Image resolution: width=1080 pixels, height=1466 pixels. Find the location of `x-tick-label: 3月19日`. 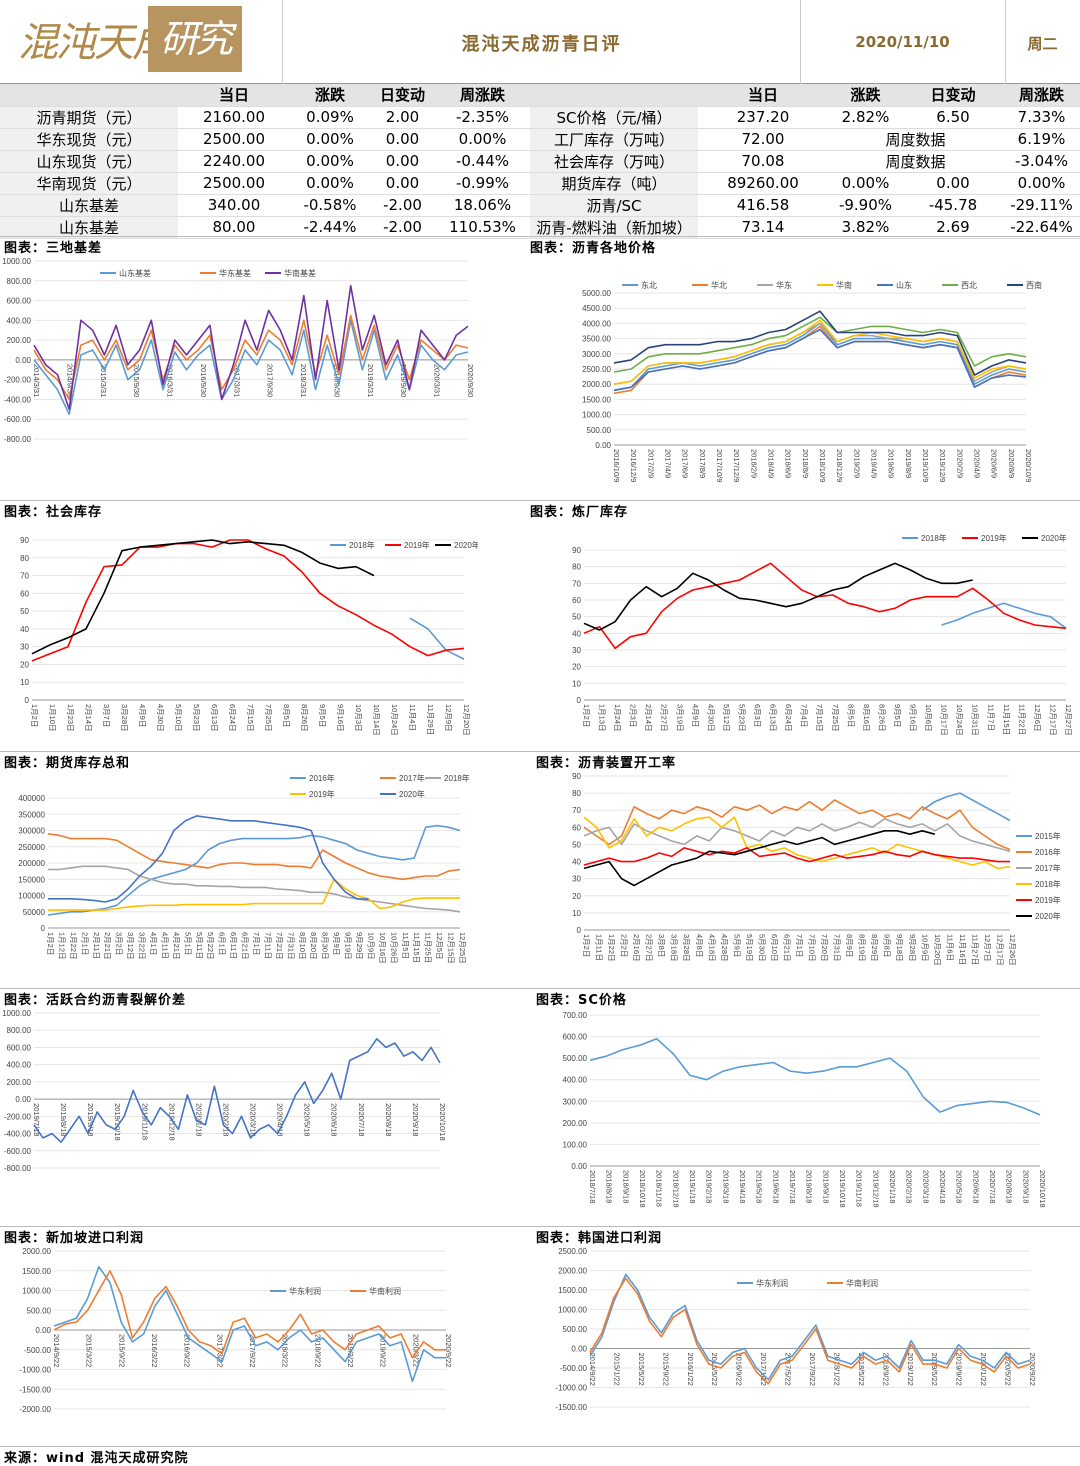

x-tick-label: 3月19日 is located at coordinates (679, 718).